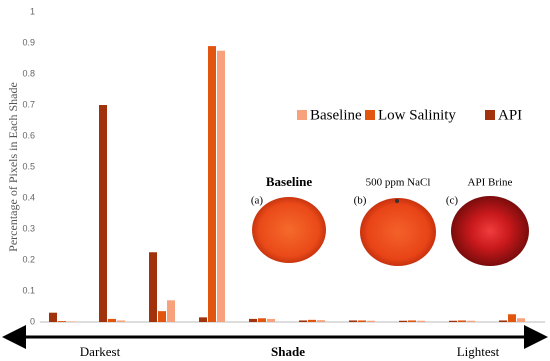 This screenshot has height=361, width=550. Describe the element at coordinates (360, 201) in the screenshot. I see `inset-tag: (b)` at that location.